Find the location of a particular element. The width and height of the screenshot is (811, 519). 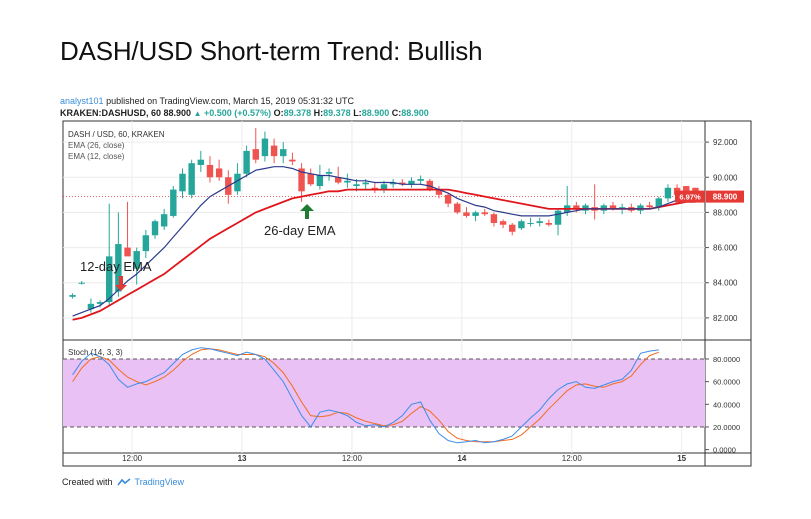

created-with-text: Created with is located at coordinates (87, 482).